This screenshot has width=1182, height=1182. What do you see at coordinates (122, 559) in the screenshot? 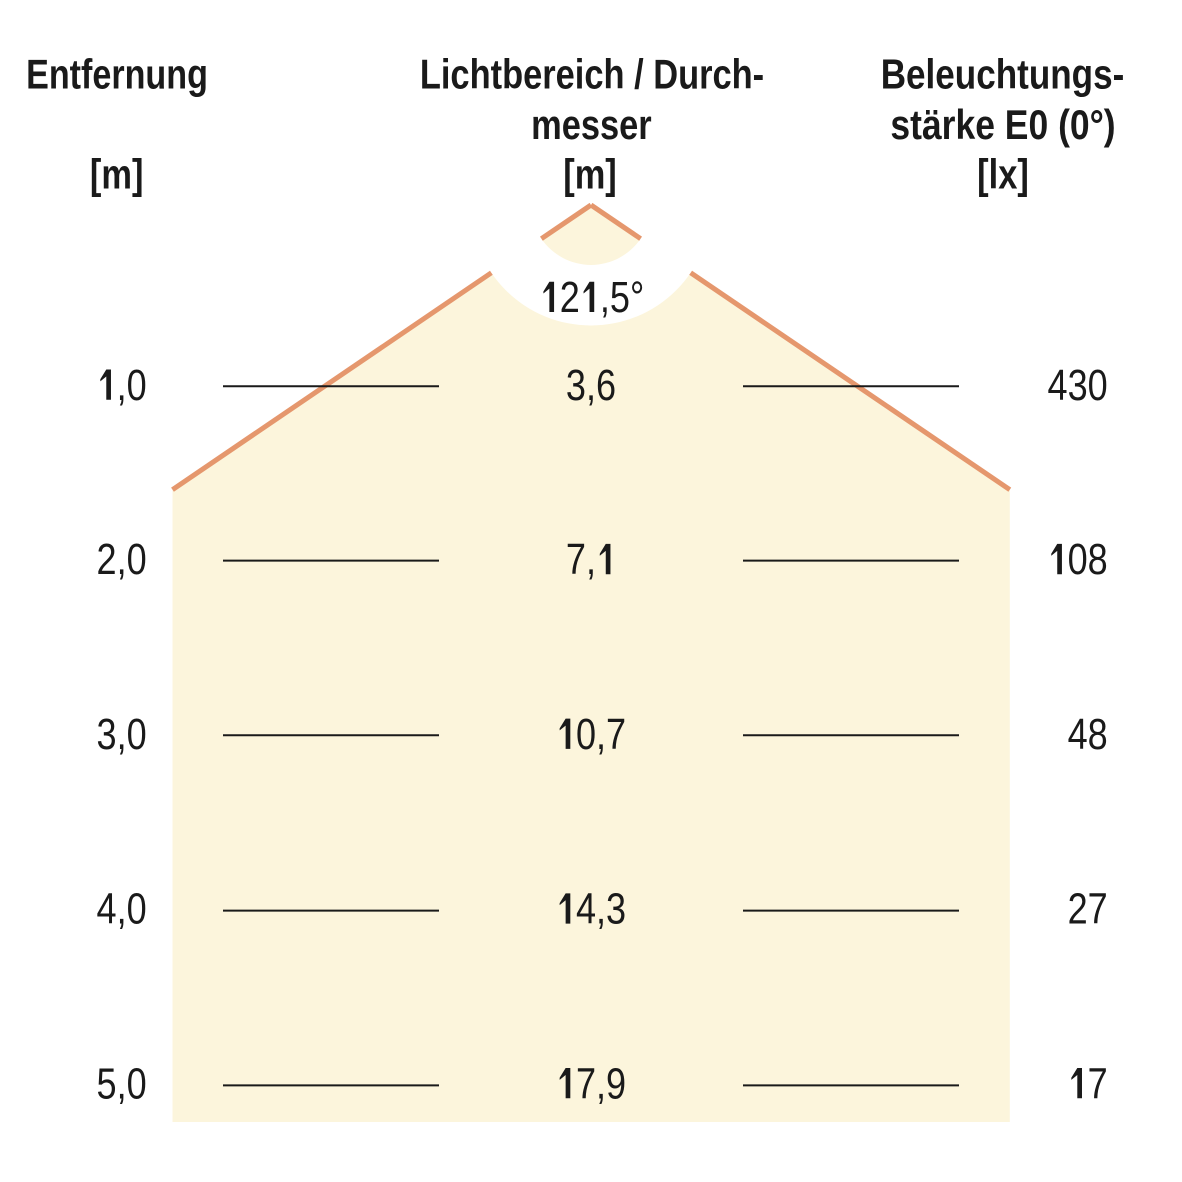
I see `svg-text: 2,0` at bounding box center [122, 559].